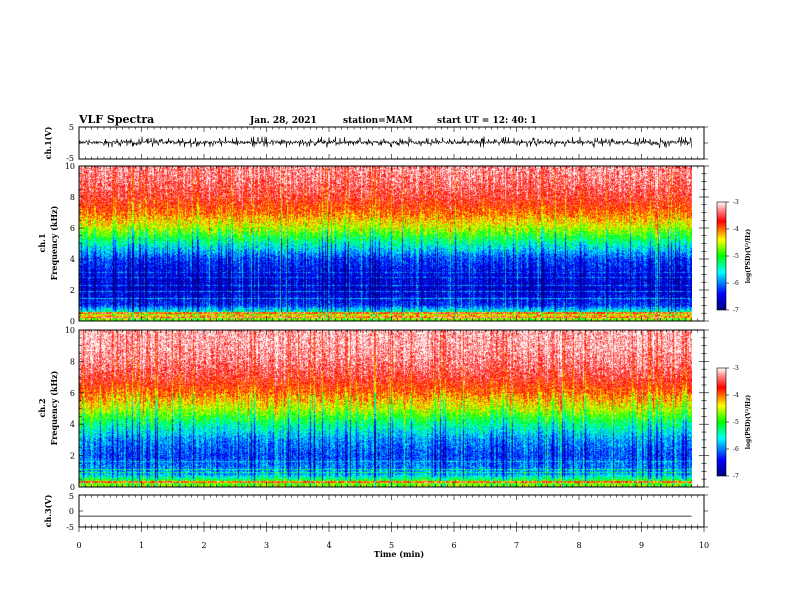 The image size is (792, 612). I want to click on ch2-ylabel-channel: ch.2, so click(42, 407).